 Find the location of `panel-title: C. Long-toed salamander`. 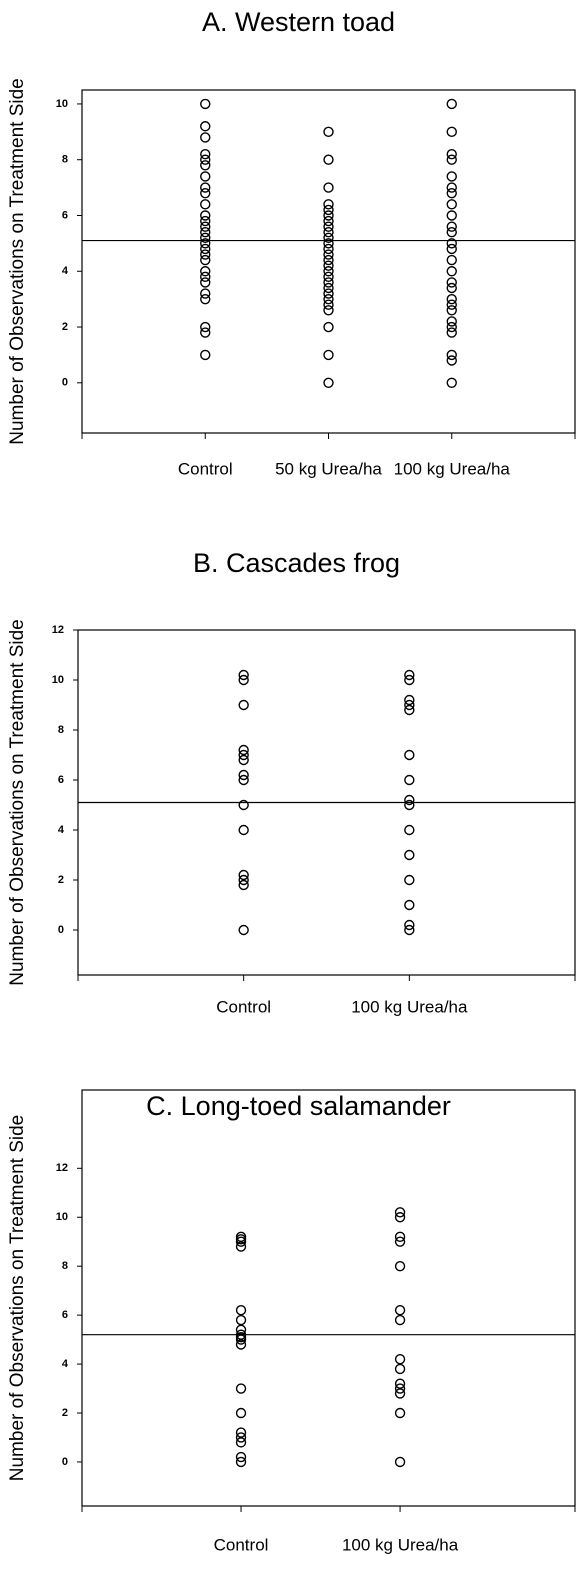

panel-title: C. Long-toed salamander is located at coordinates (298, 1106).